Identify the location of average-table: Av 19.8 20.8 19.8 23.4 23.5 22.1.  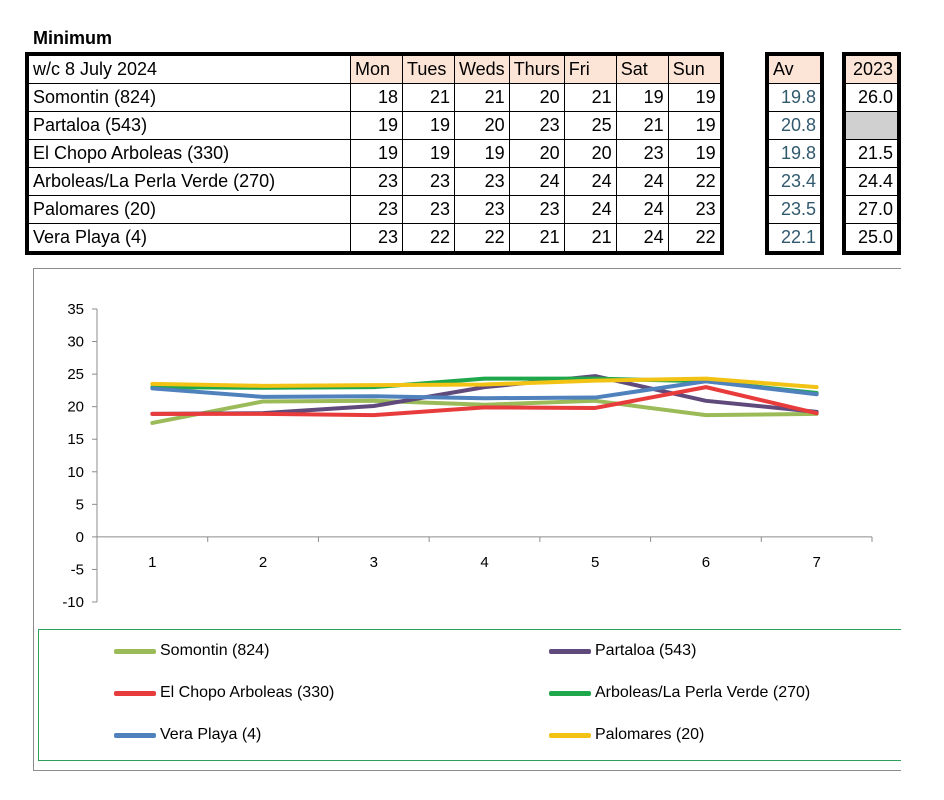
(794, 153).